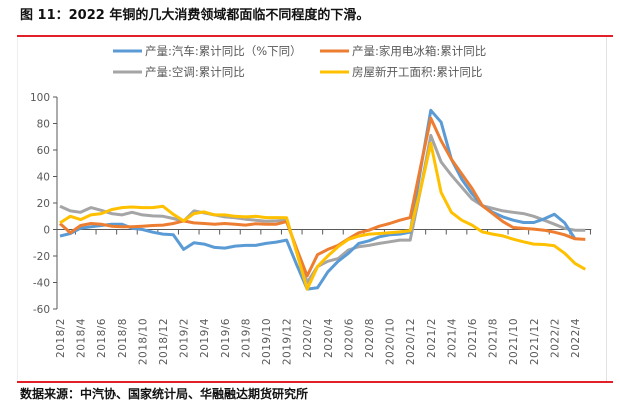  Describe the element at coordinates (43, 151) in the screenshot. I see `y-tick-label: 60` at that location.